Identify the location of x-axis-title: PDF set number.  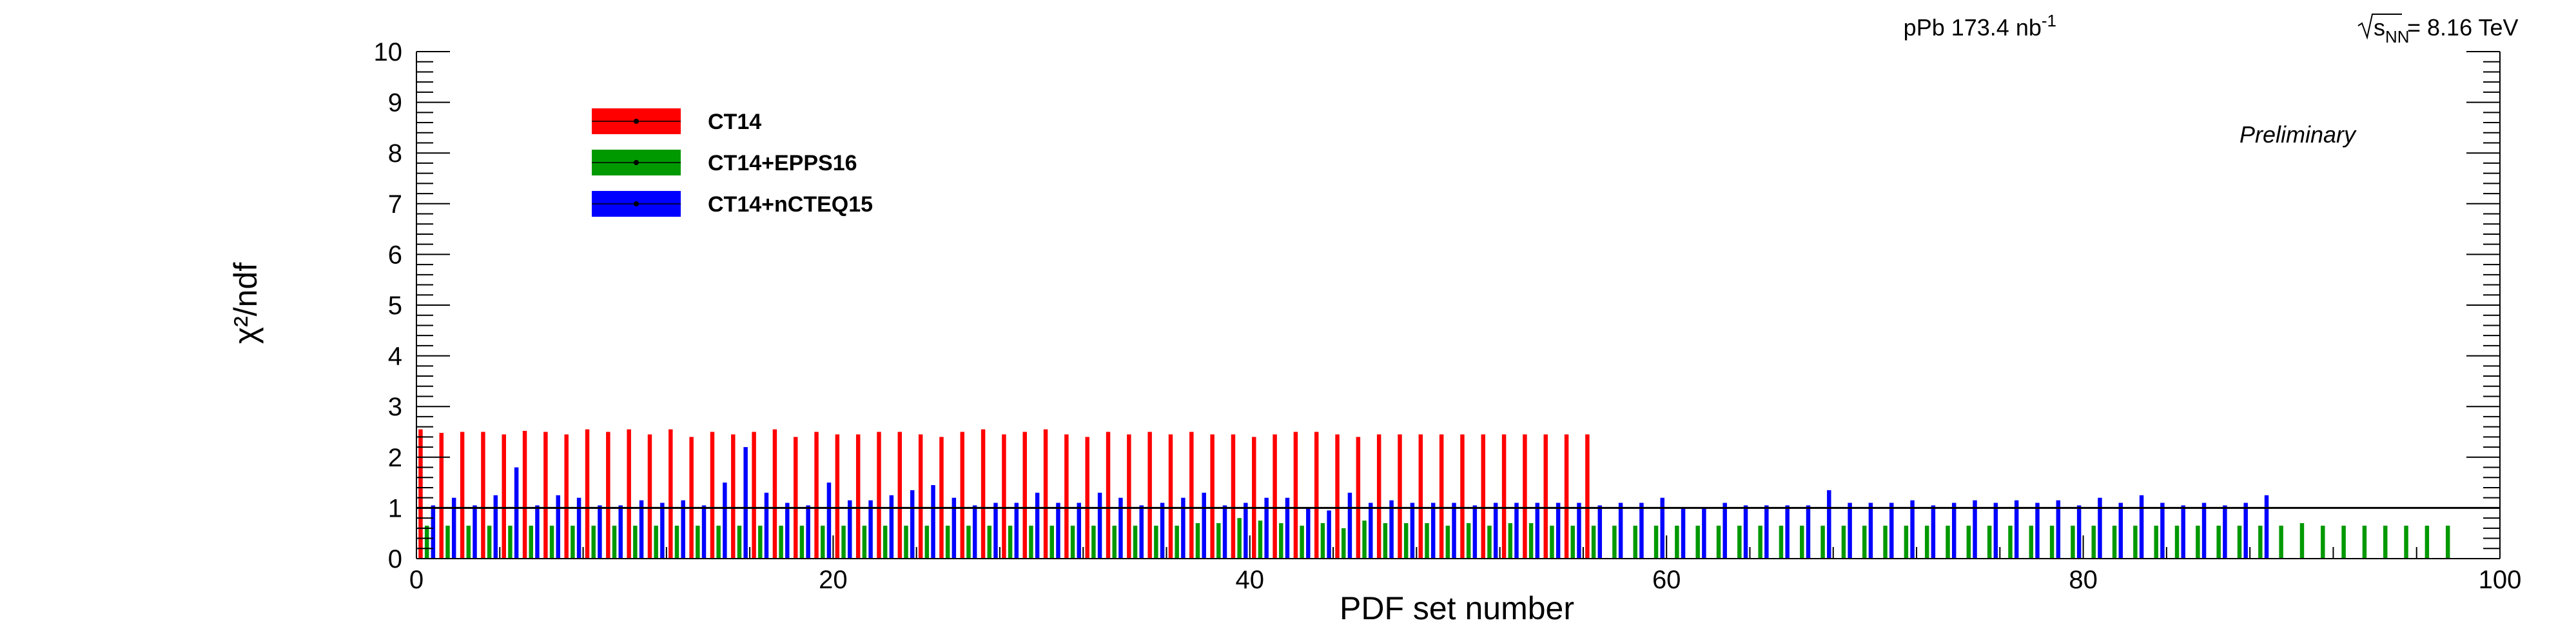
(1457, 608).